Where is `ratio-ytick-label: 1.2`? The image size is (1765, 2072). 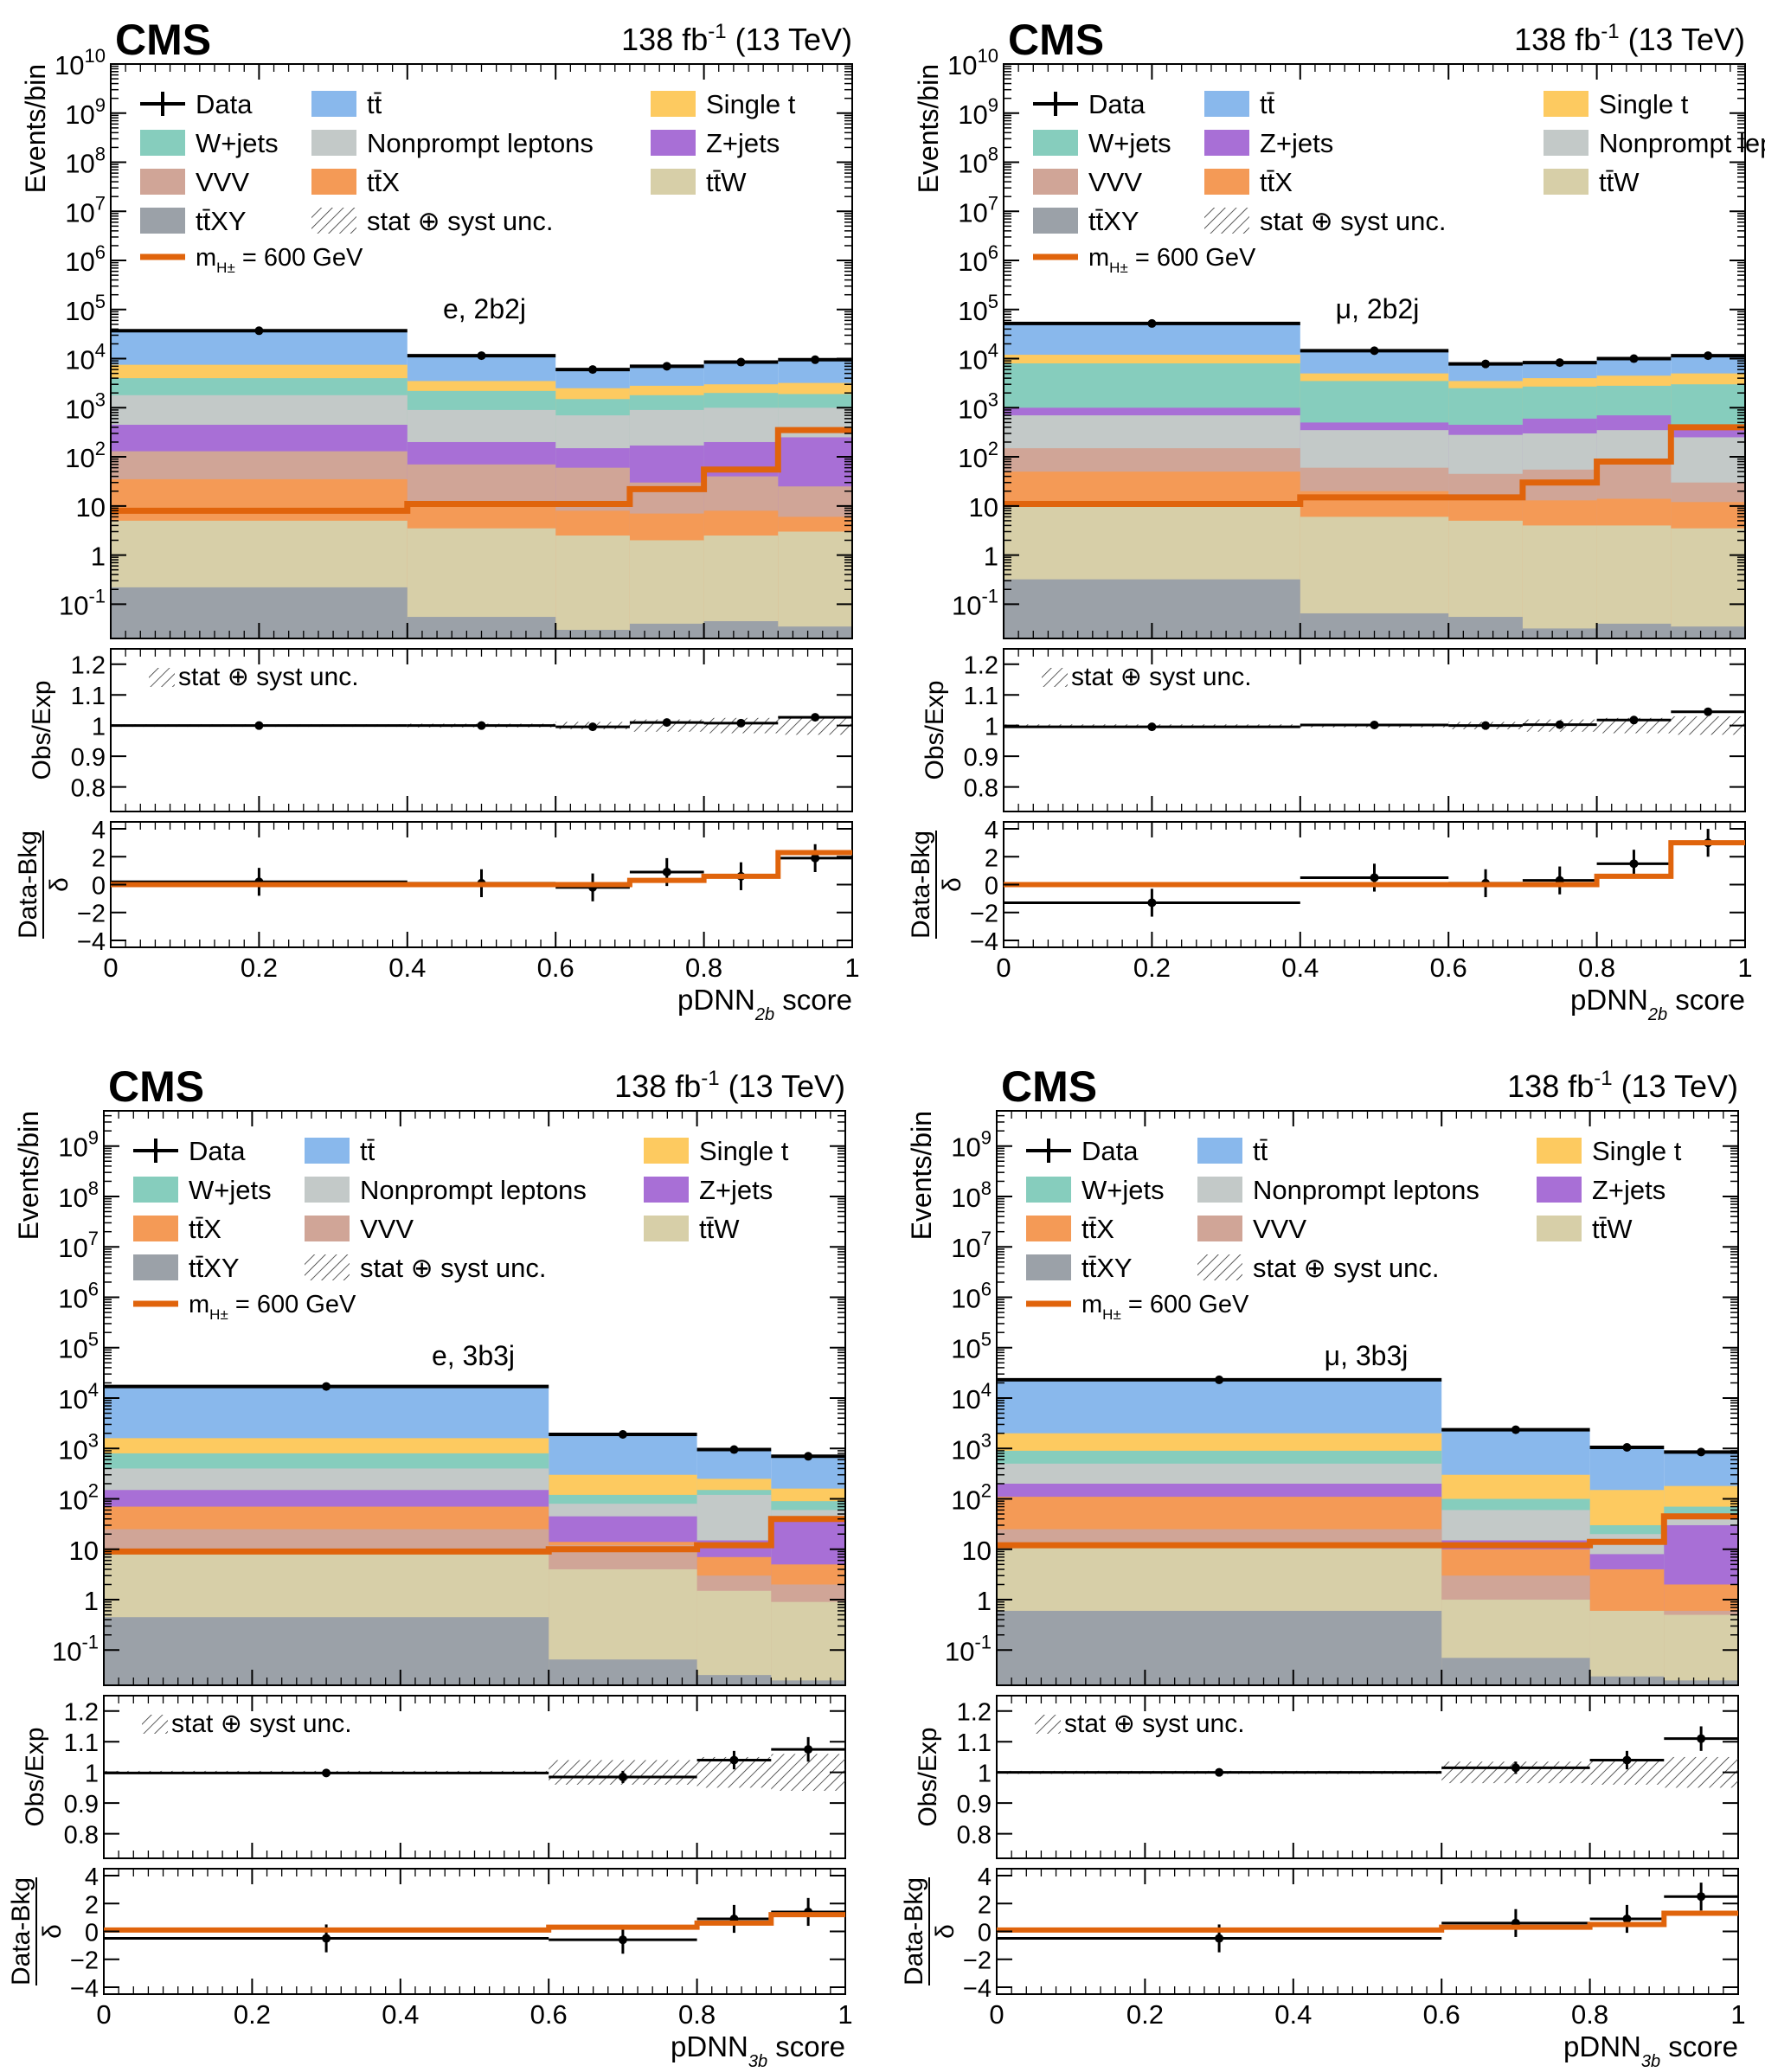
ratio-ytick-label: 1.2 is located at coordinates (81, 1713).